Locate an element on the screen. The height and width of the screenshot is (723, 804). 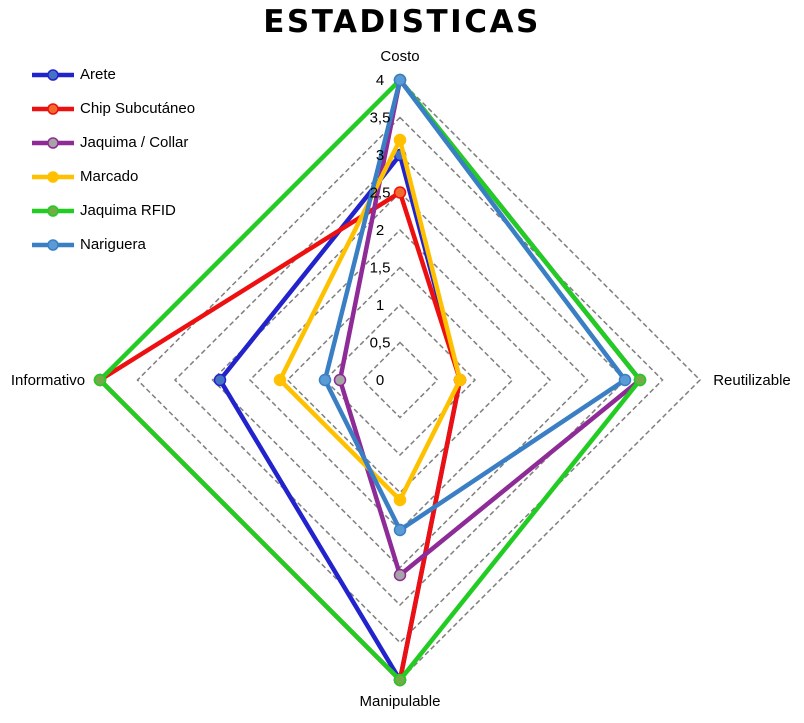
axis-label-Costo: Costo is located at coordinates (399, 56).